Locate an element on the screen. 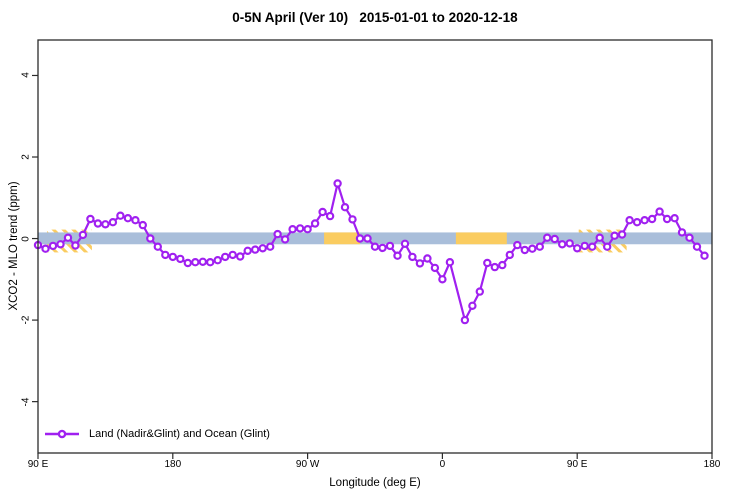  legend-label: Land (Nadir&Glint) and Ocean (Glint) is located at coordinates (179, 434).